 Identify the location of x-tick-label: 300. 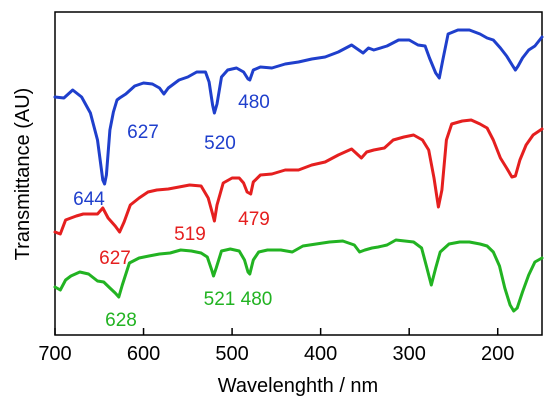
(408, 354).